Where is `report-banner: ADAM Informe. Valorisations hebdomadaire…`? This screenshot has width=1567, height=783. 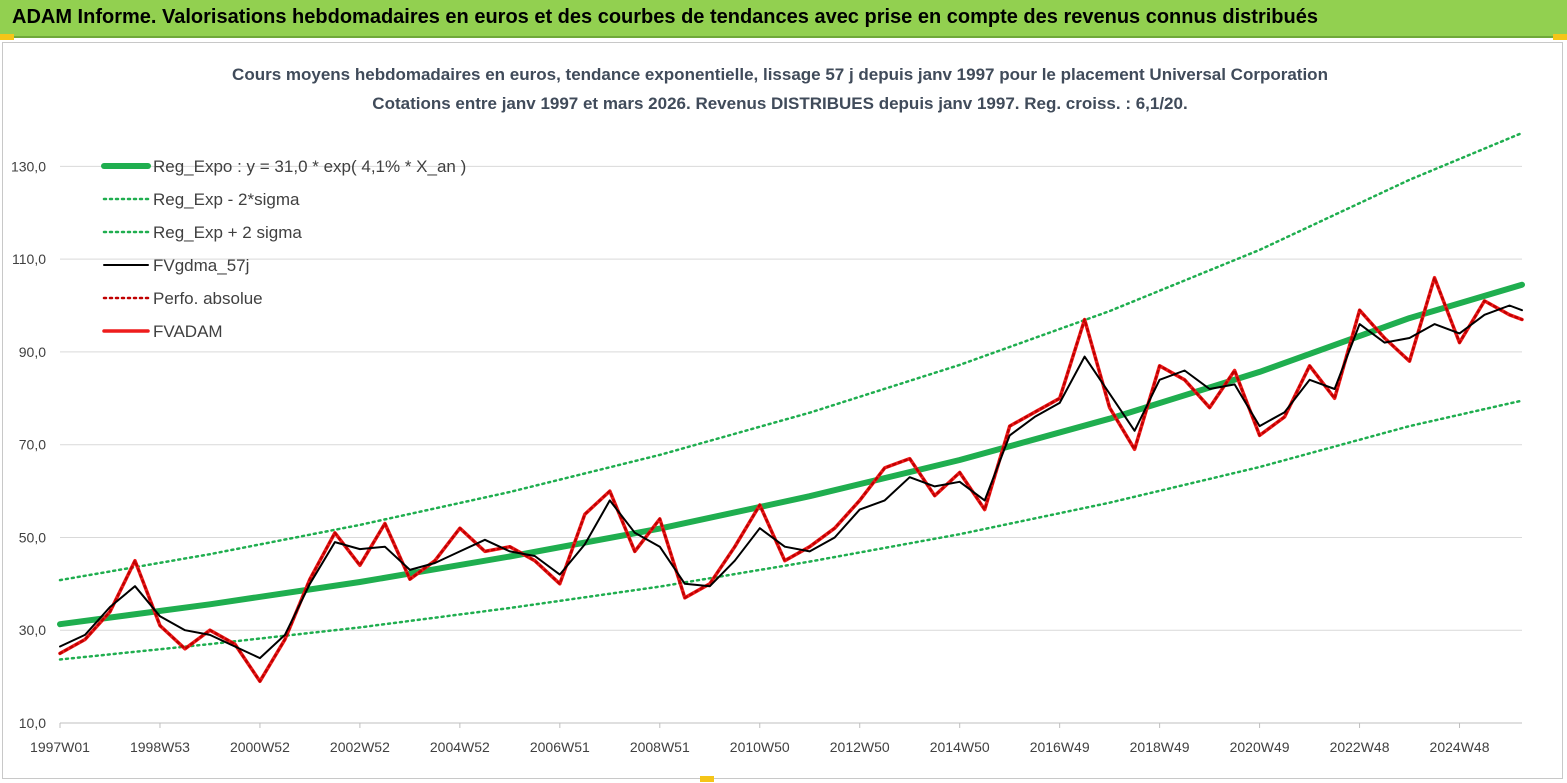
report-banner: ADAM Informe. Valorisations hebdomadaire… is located at coordinates (783, 19).